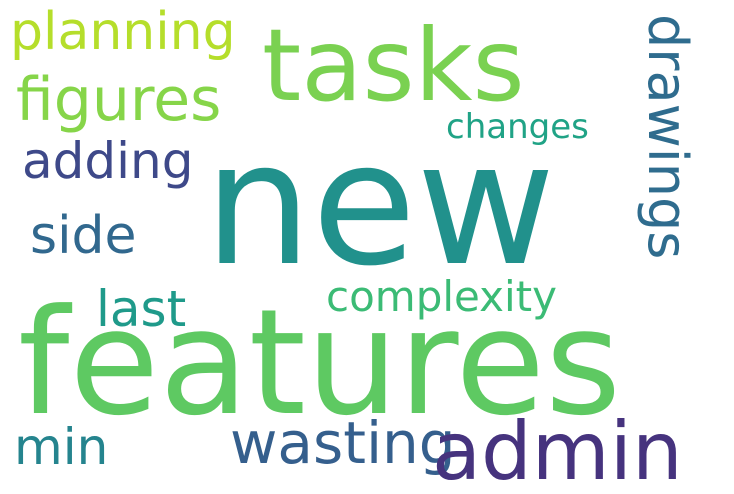 This screenshot has width=734, height=494. I want to click on word-planning: planning, so click(123, 32).